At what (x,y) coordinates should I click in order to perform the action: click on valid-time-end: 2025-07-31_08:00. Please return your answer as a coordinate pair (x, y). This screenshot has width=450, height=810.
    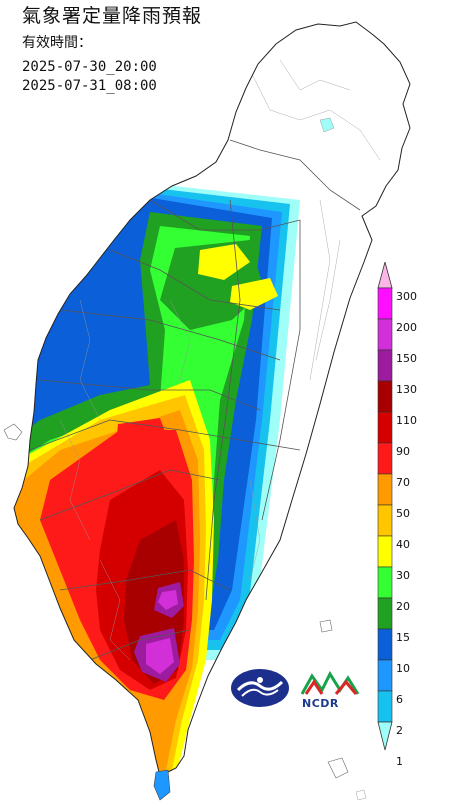
    Looking at the image, I should click on (89, 86).